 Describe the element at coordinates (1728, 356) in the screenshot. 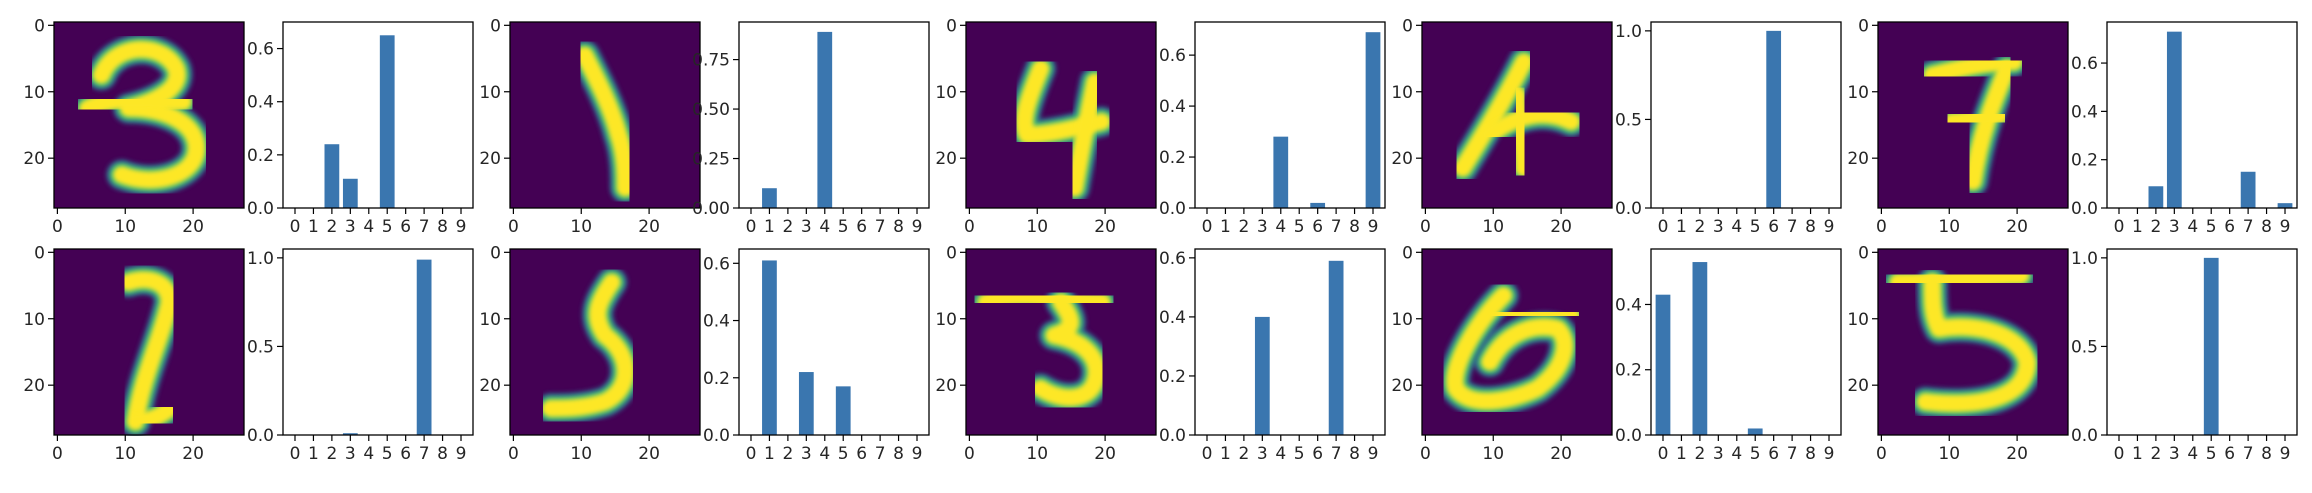

I see `probability-bar-panel-8: 0 1 2 3 4 5 6 7 8 9 0.0 0.2 0.4` at that location.